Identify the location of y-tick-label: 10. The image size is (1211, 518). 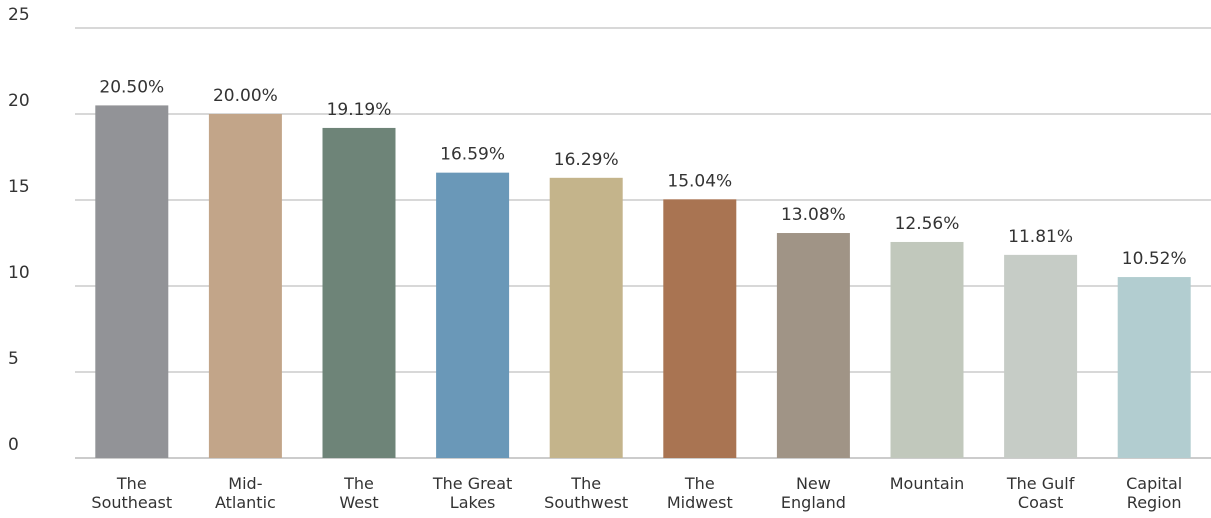
(19, 273).